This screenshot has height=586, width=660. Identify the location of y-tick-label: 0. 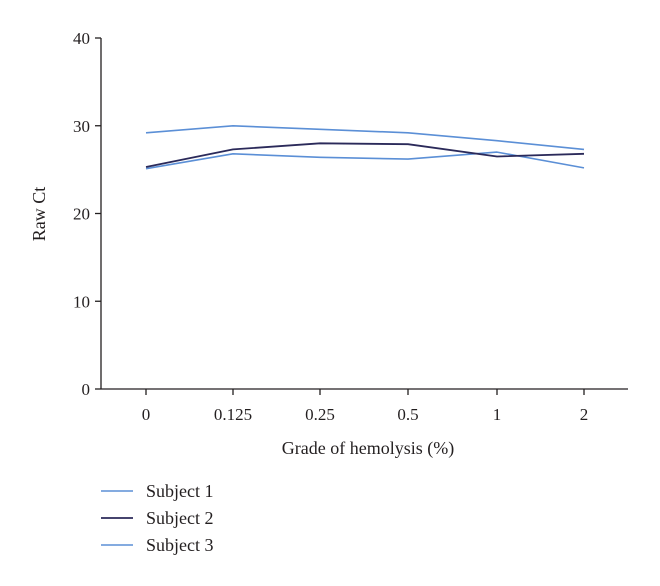
(86, 389).